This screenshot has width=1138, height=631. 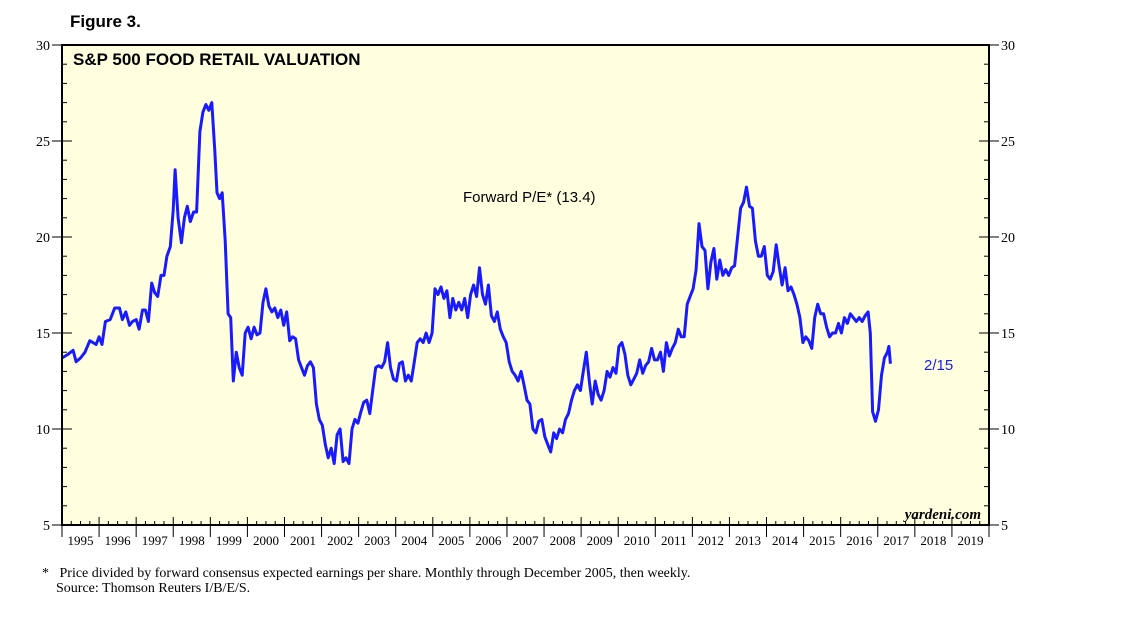 What do you see at coordinates (1008, 142) in the screenshot?
I see `right-axis-tick-label: 25` at bounding box center [1008, 142].